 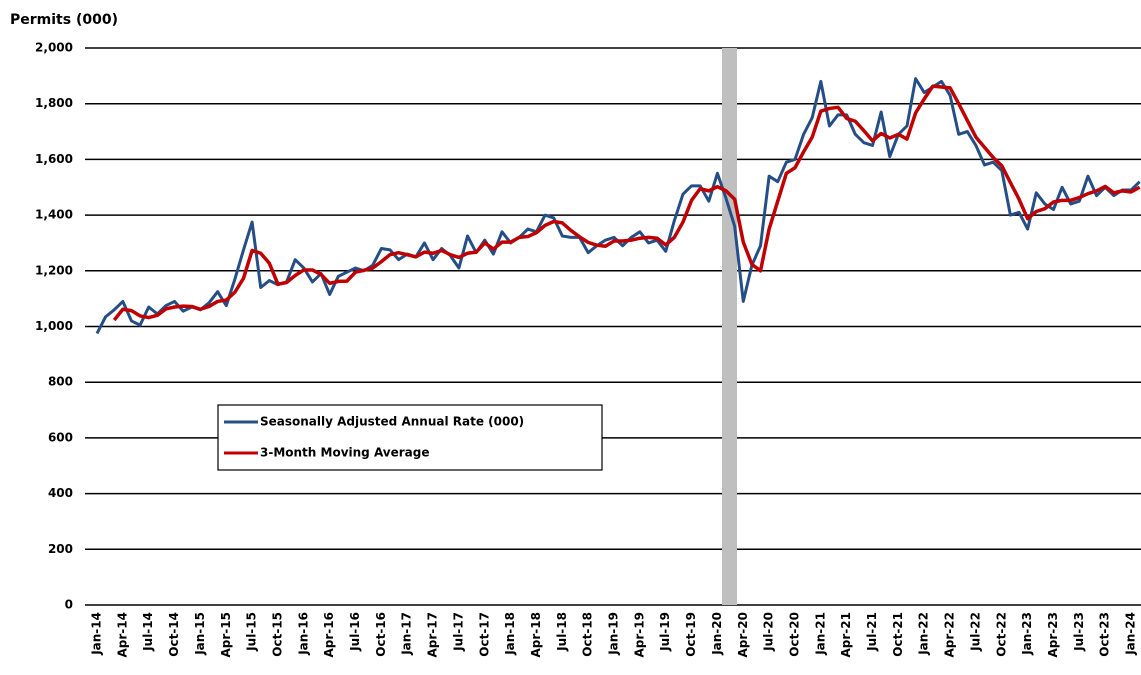 What do you see at coordinates (614, 634) in the screenshot?
I see `x-tick-label: Jan-19` at bounding box center [614, 634].